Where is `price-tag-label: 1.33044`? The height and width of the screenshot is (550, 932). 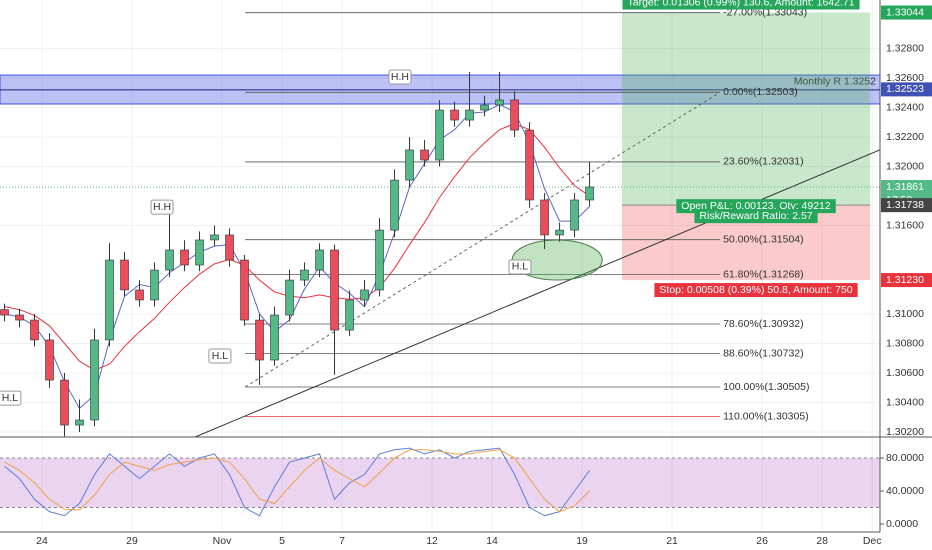
price-tag-label: 1.33044 is located at coordinates (905, 12).